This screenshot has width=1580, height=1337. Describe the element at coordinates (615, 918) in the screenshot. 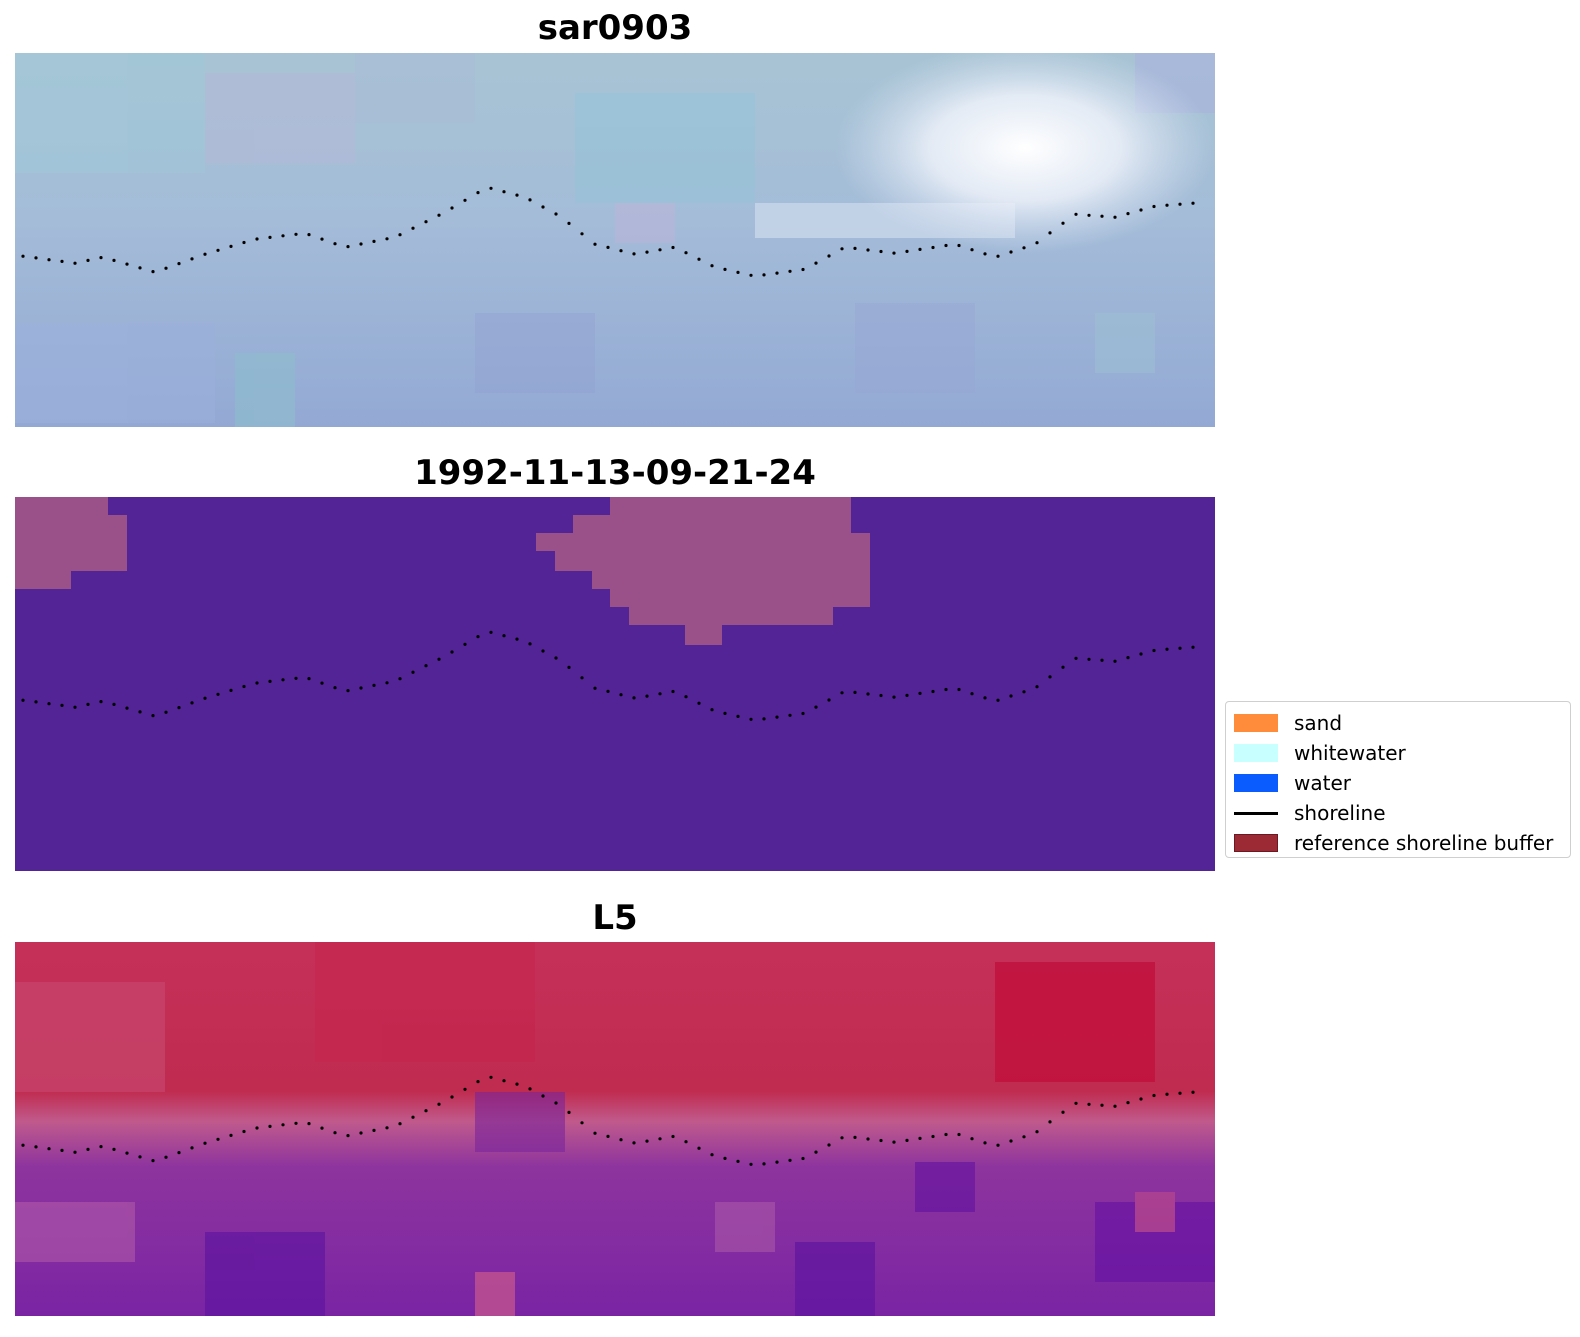

I see `panel-title-l5: L5` at that location.